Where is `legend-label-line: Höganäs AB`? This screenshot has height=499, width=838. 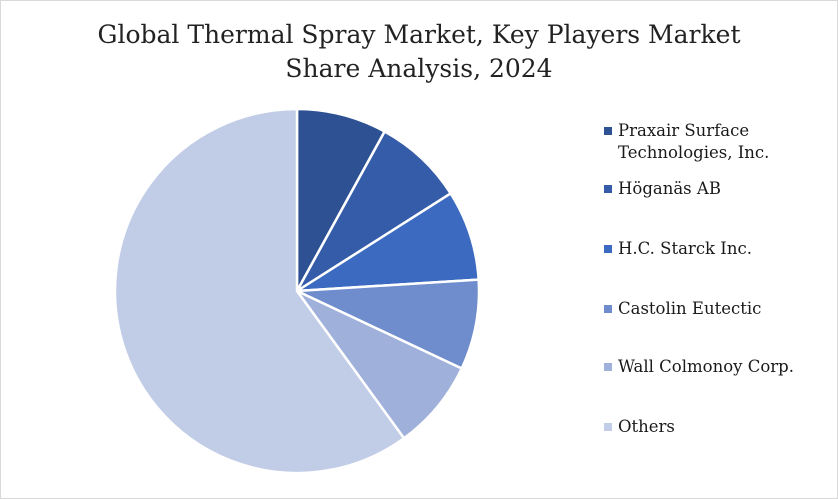
legend-label-line: Höganäs AB is located at coordinates (669, 188).